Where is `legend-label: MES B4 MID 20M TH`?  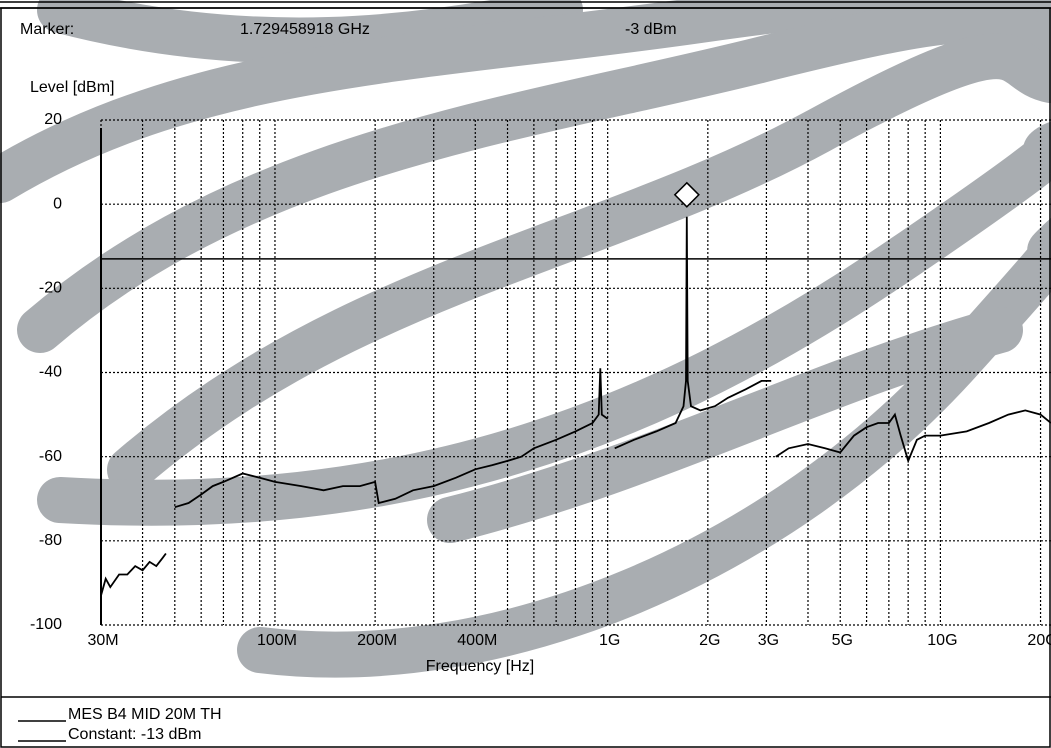
legend-label: MES B4 MID 20M TH is located at coordinates (145, 714).